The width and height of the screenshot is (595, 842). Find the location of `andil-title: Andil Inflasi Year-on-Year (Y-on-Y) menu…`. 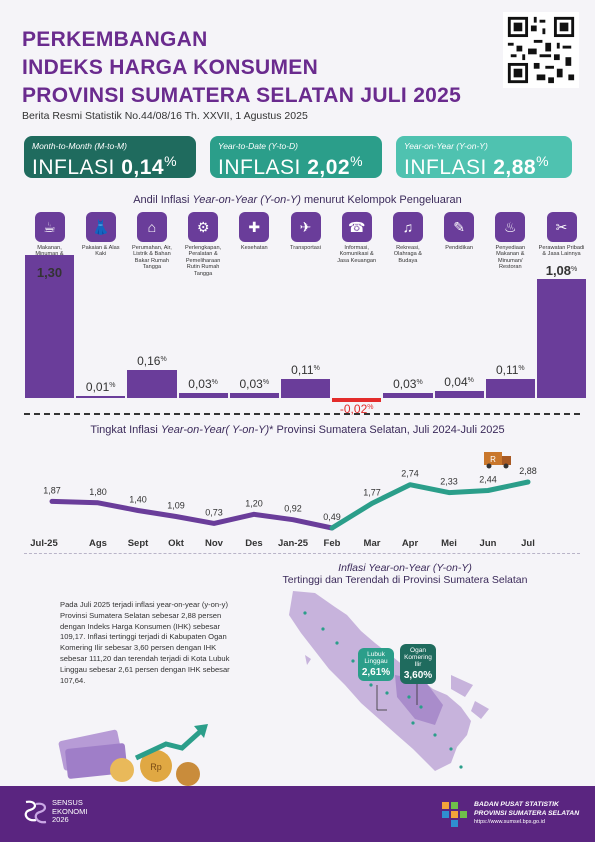

andil-title: Andil Inflasi Year-on-Year (Y-on-Y) menu… is located at coordinates (297, 200).